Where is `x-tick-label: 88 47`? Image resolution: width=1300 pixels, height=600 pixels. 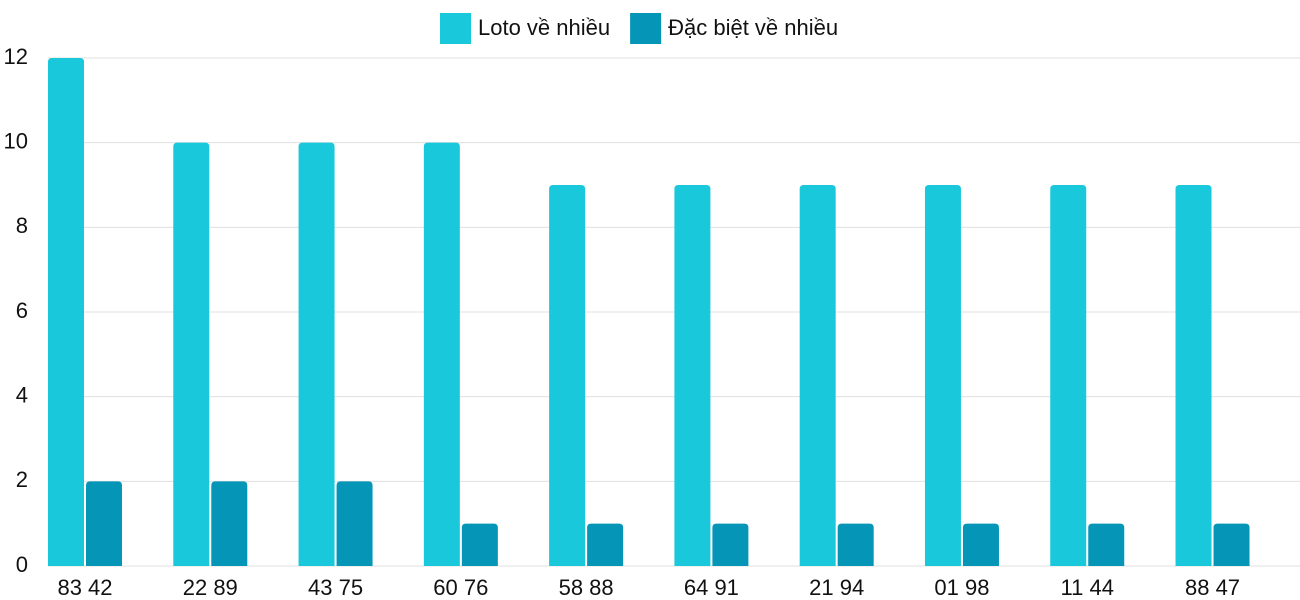
x-tick-label: 88 47 is located at coordinates (1212, 587).